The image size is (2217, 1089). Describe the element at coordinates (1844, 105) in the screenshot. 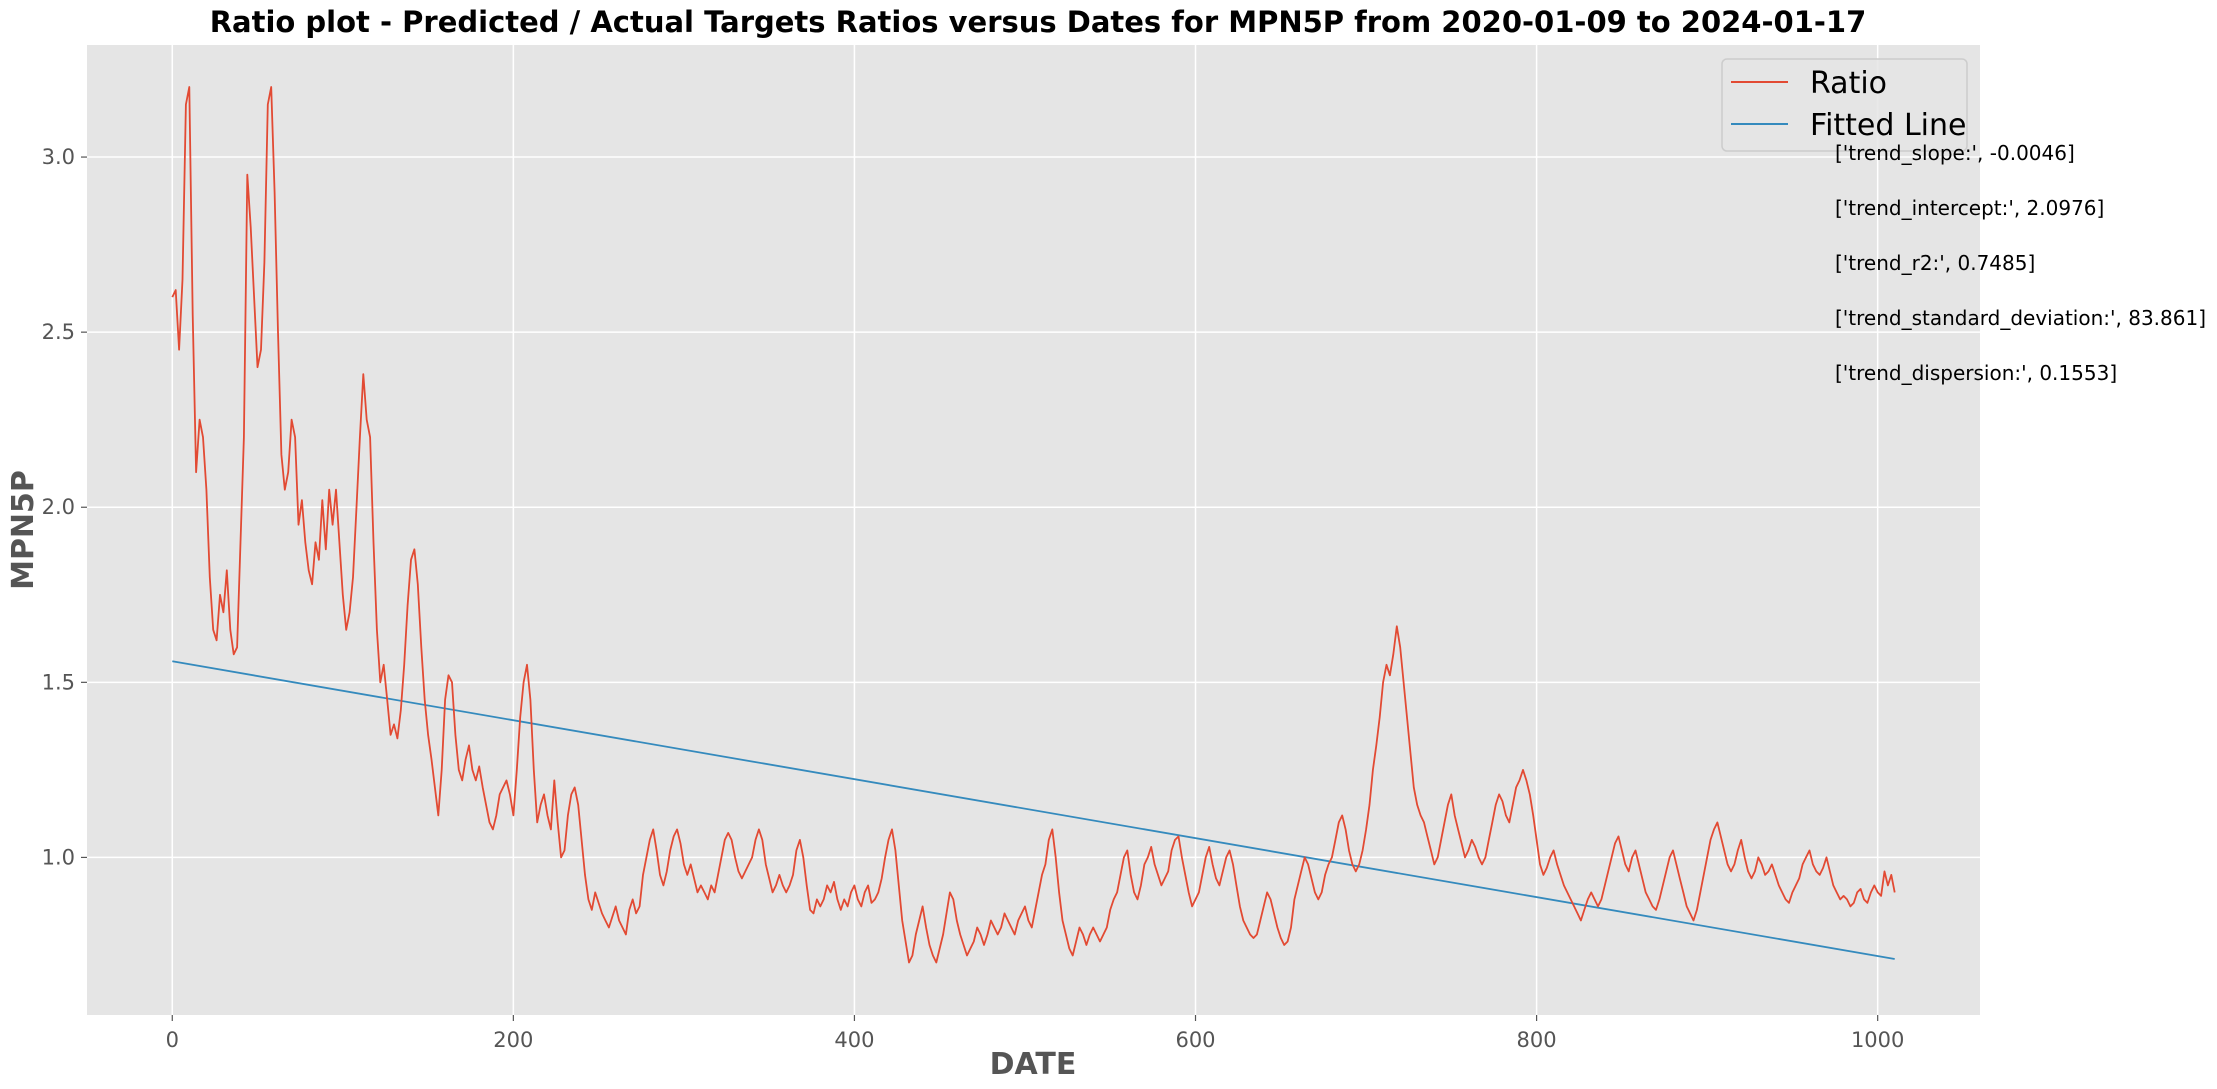

I see `legend: Ratio Fitted Line` at that location.